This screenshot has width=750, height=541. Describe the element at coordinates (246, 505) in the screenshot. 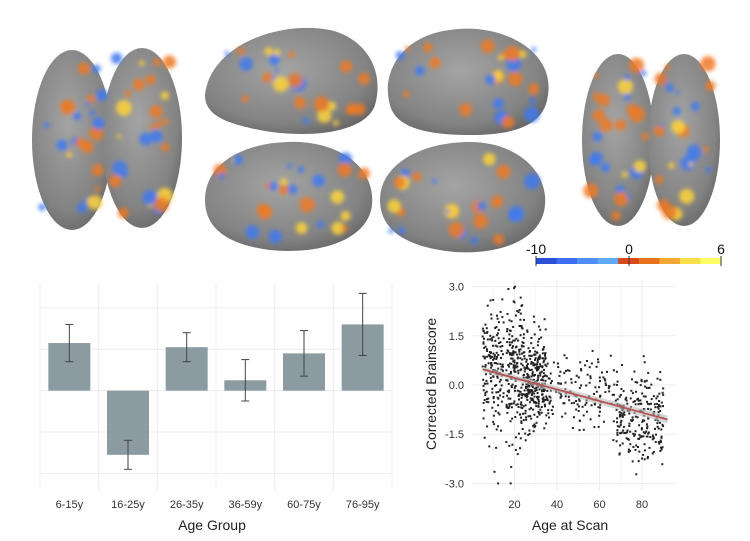

I see `bar-x-tick-label: 36-59y` at that location.